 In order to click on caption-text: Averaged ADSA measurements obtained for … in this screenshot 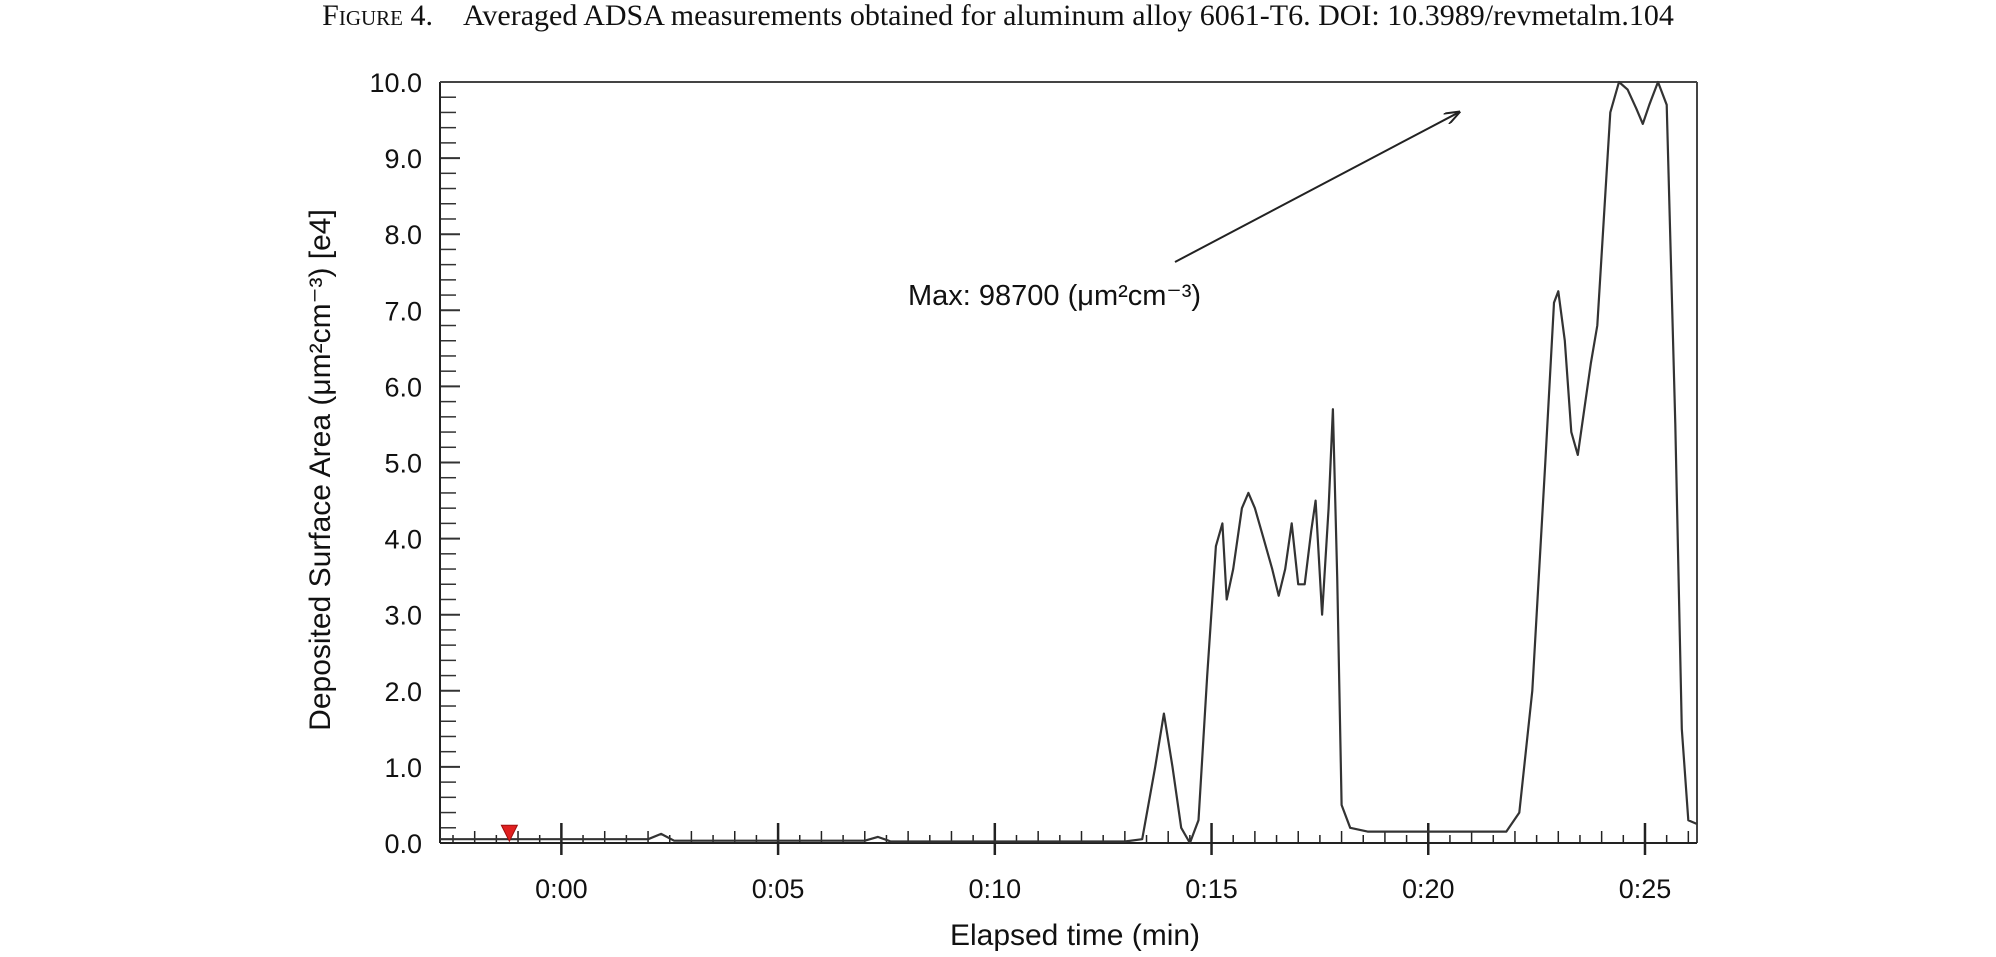, I will do `click(1068, 16)`.